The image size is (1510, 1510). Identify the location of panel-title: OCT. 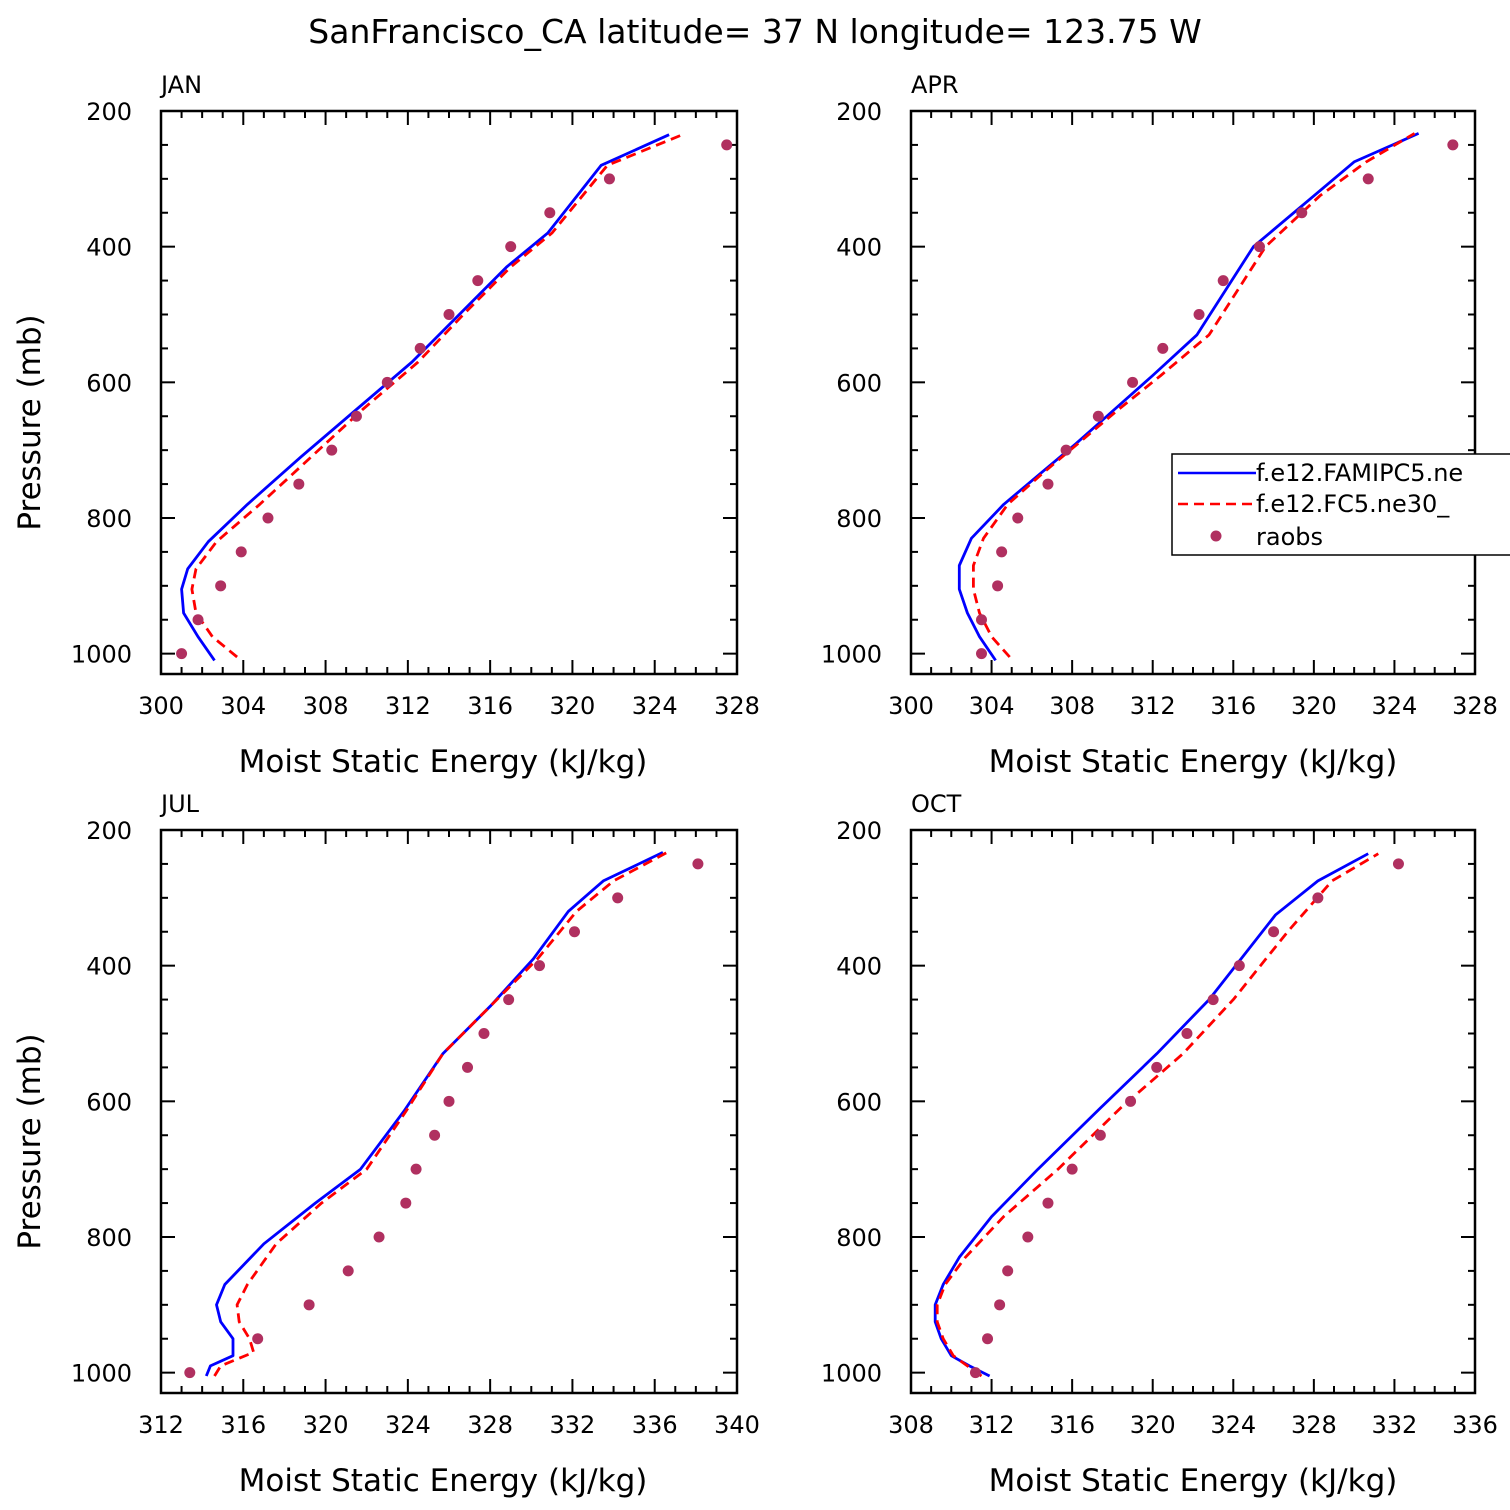
(936, 804).